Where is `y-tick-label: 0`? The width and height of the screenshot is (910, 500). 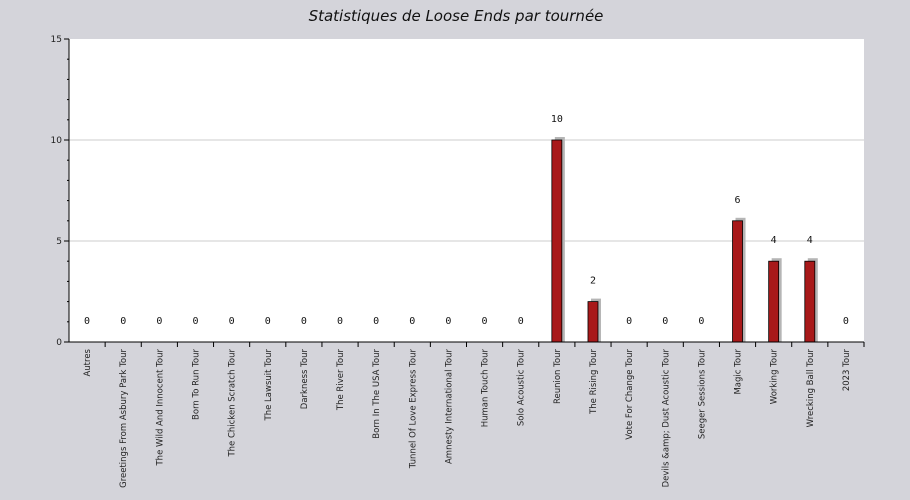
y-tick-label: 0 is located at coordinates (59, 343).